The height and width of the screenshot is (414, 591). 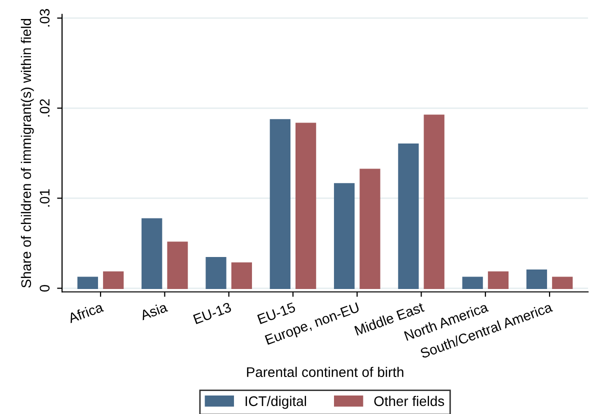 What do you see at coordinates (276, 402) in the screenshot?
I see `legend-label: ICT/digital` at bounding box center [276, 402].